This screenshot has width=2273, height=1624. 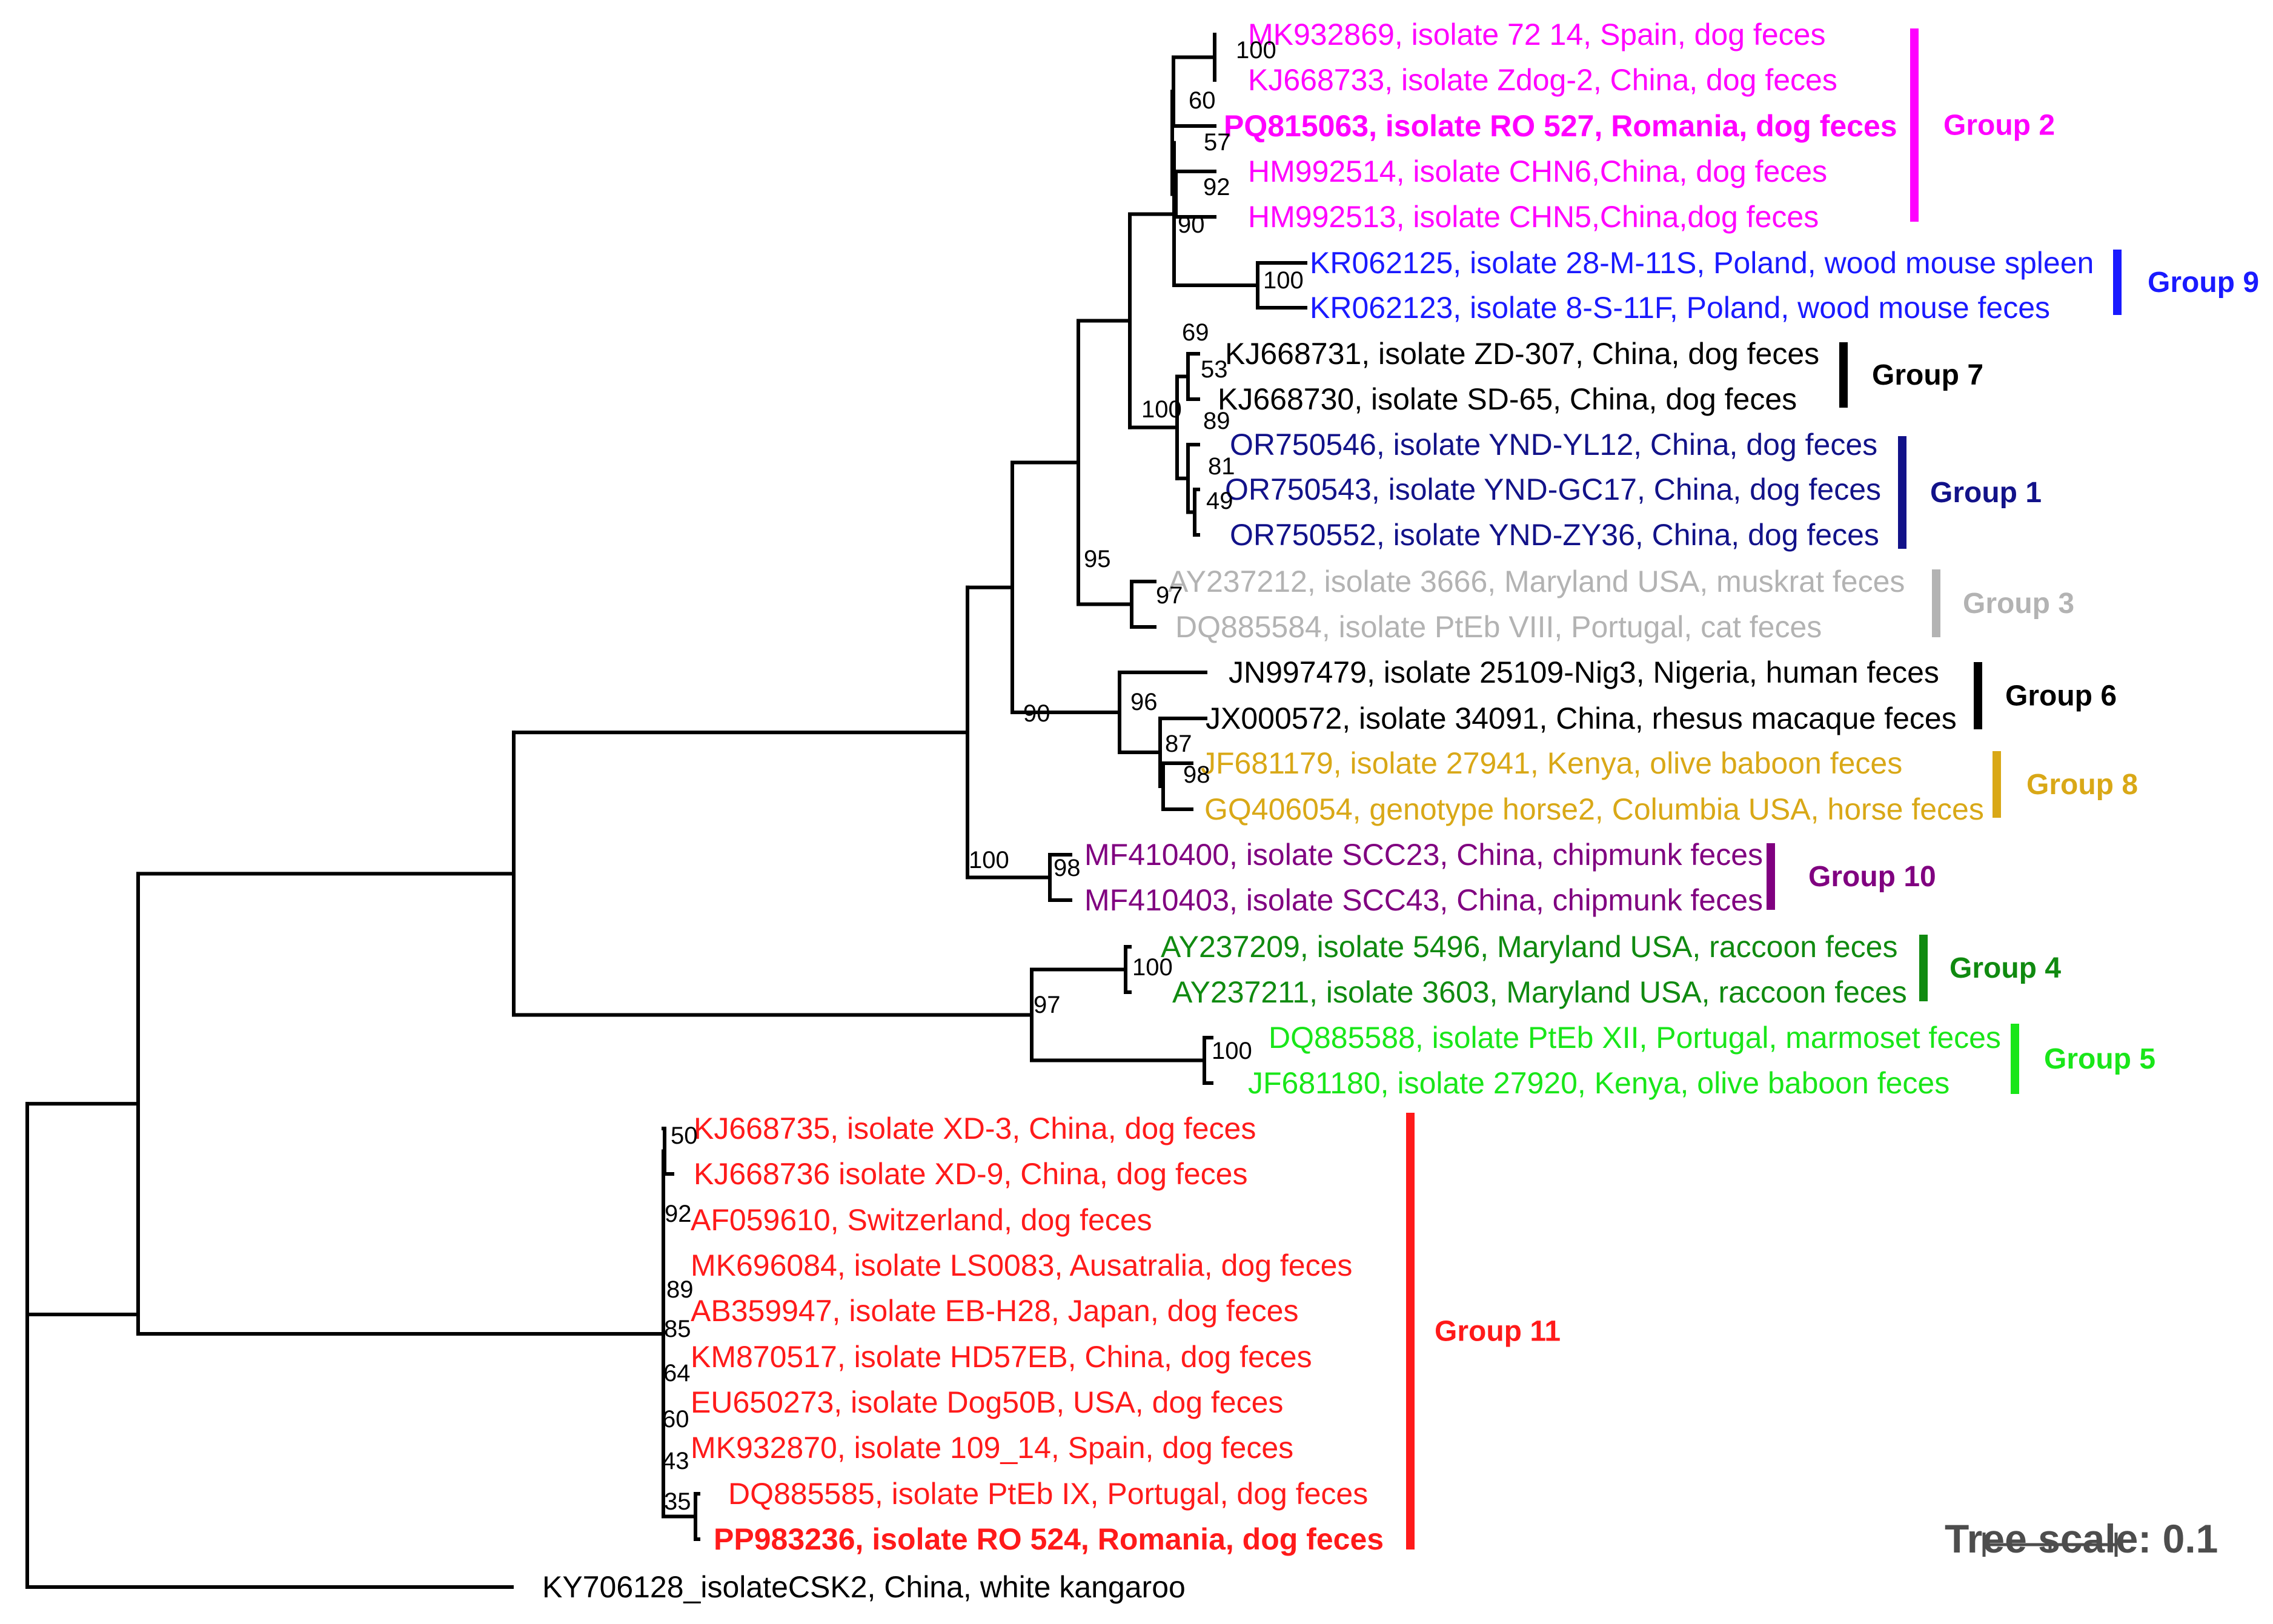 What do you see at coordinates (675, 1461) in the screenshot?
I see `bootstrap-value: 43` at bounding box center [675, 1461].